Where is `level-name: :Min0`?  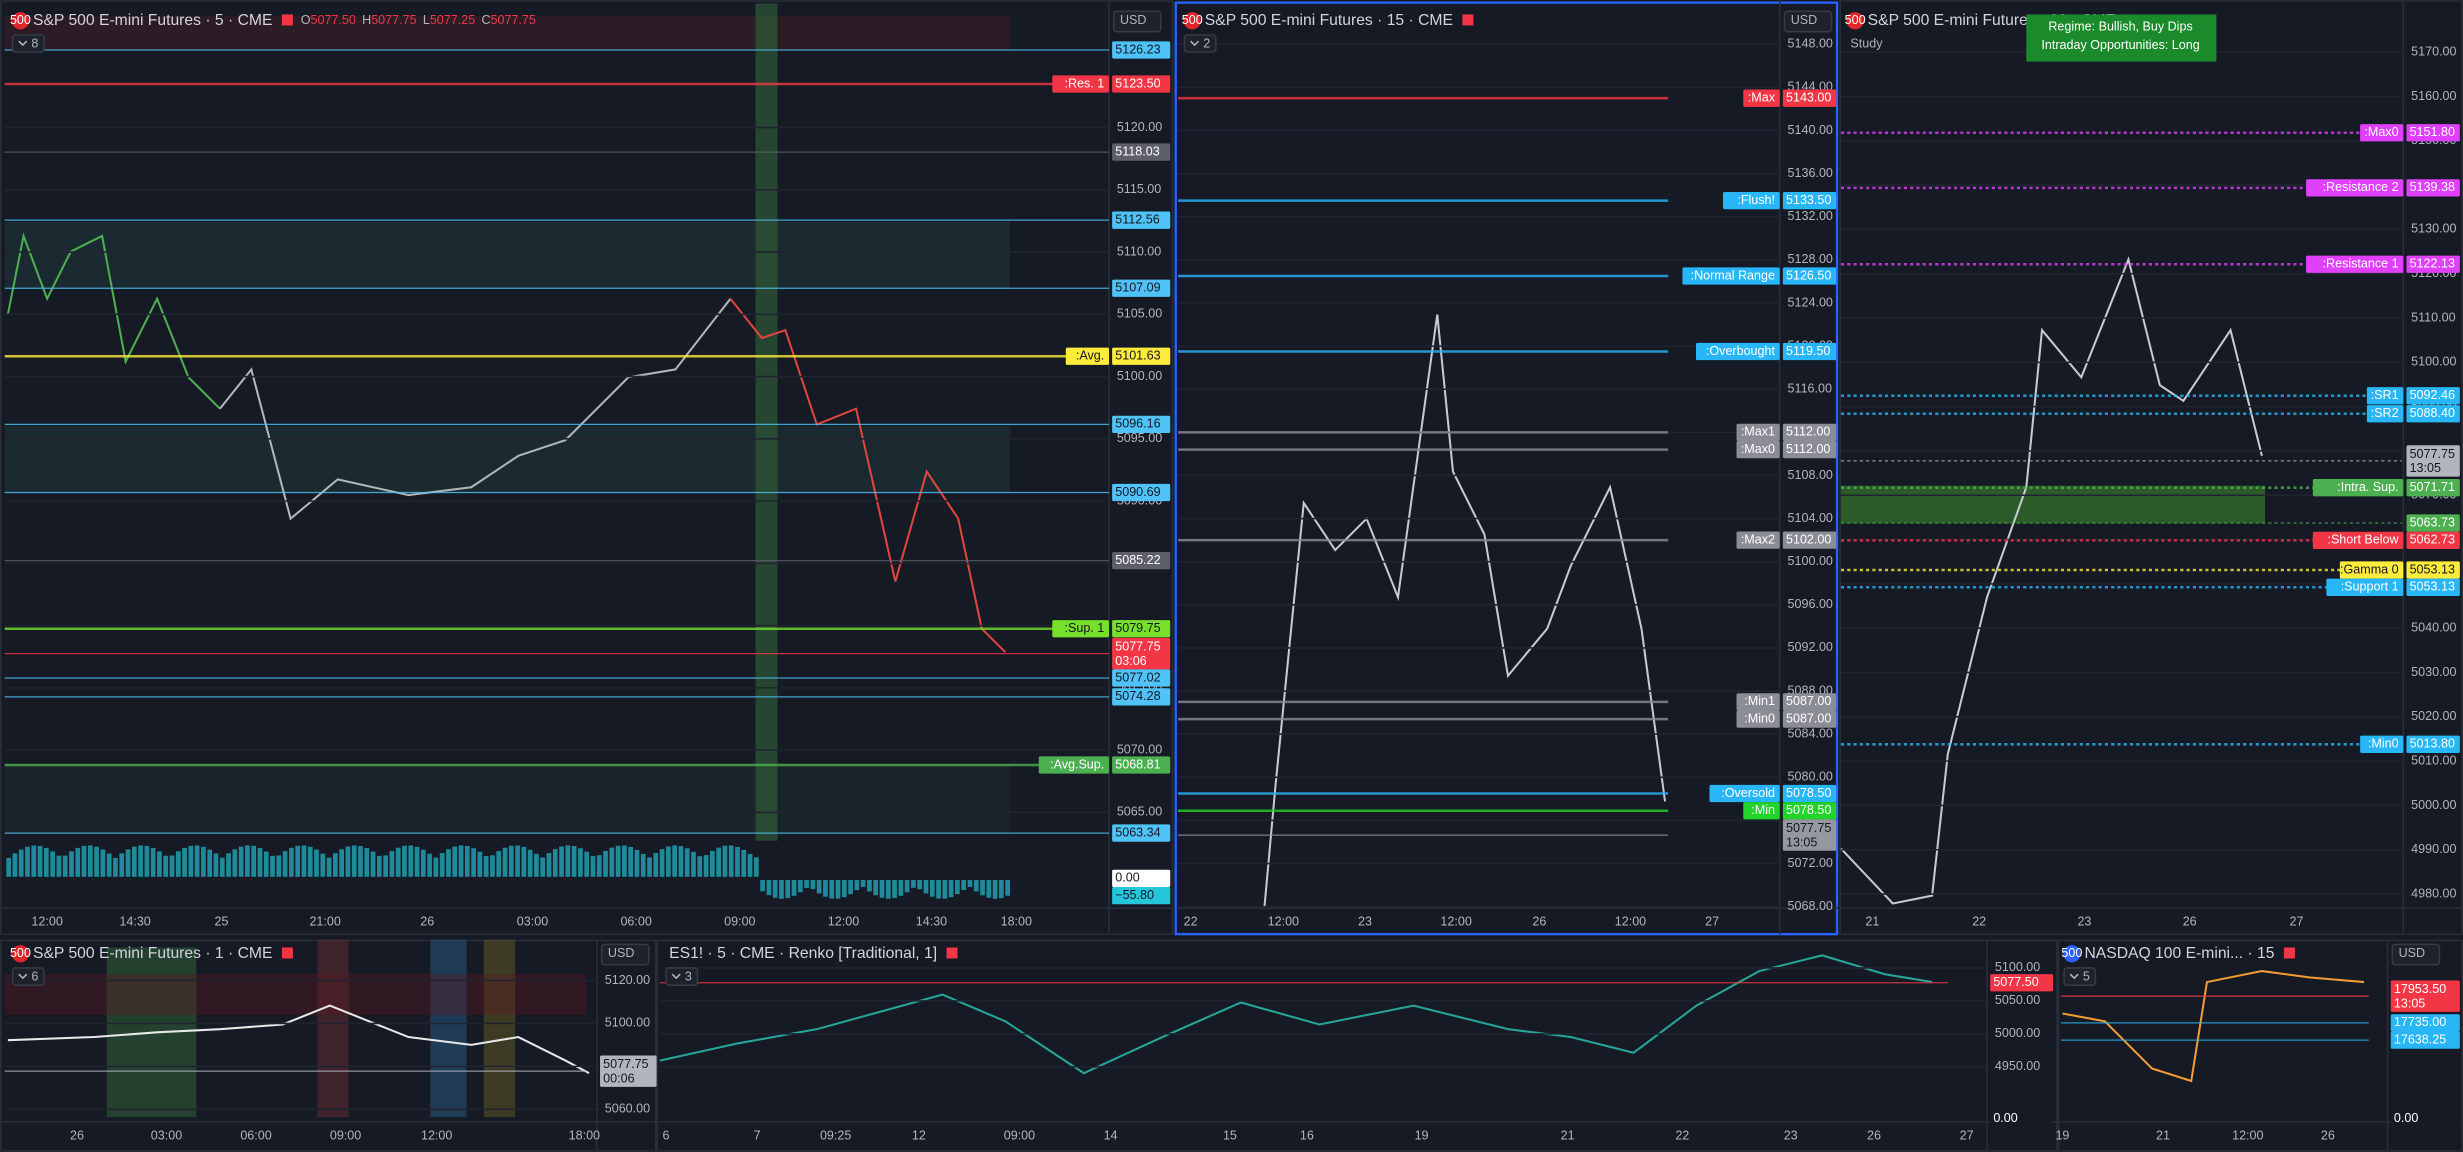 level-name: :Min0 is located at coordinates (2383, 744).